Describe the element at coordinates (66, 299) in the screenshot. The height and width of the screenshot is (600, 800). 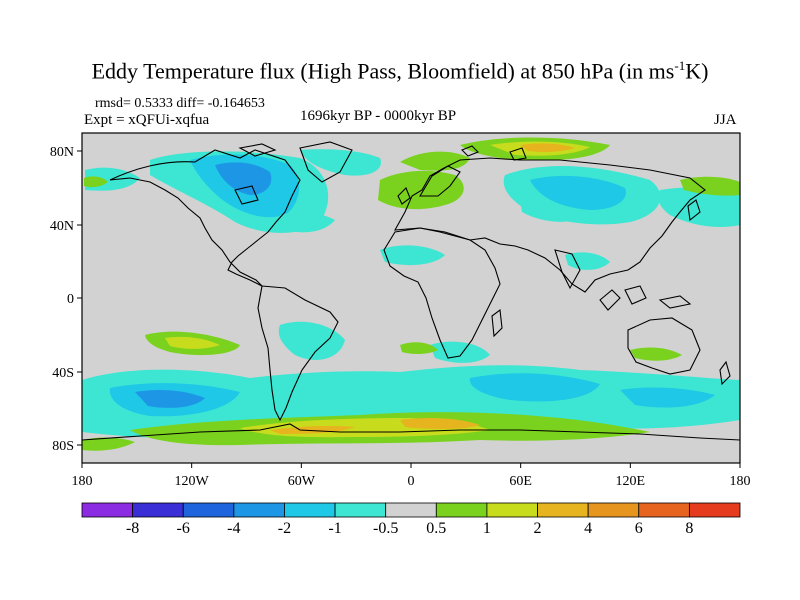
I see `latitude-axis: 80N 40N 0 40S 80S` at that location.